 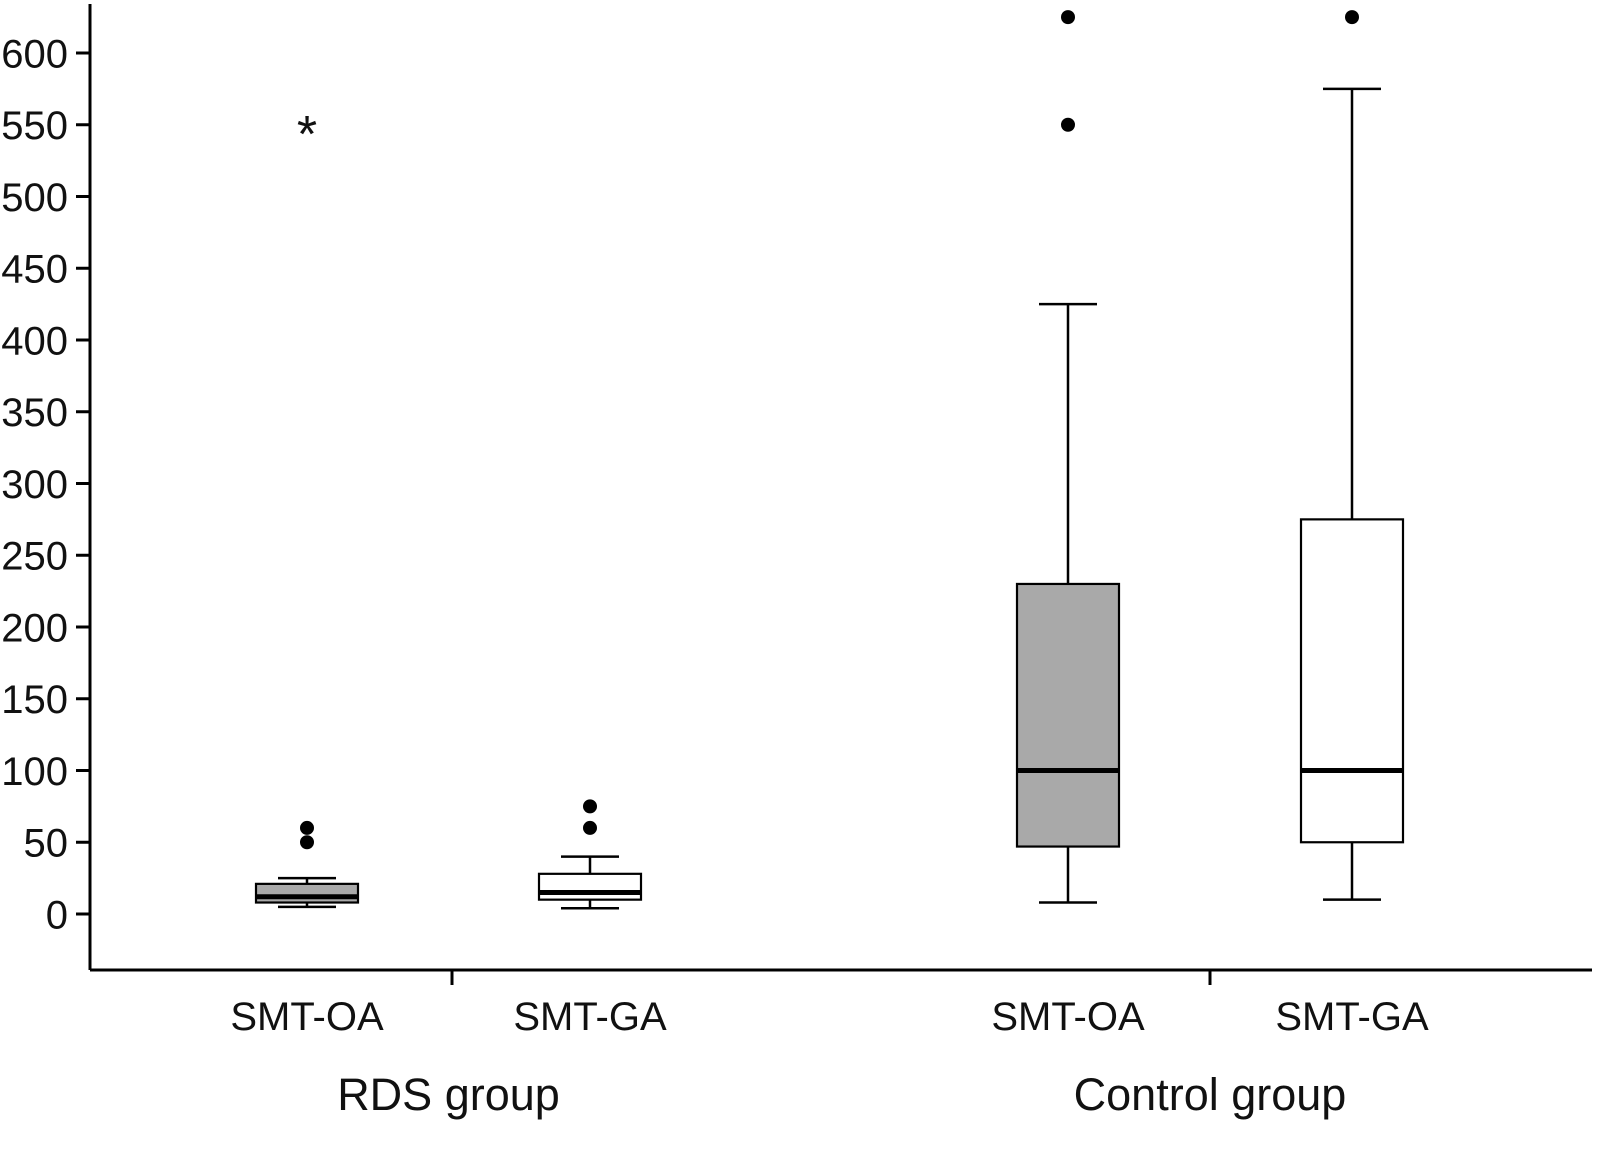 I want to click on y-tick-label: 150, so click(x=34, y=700).